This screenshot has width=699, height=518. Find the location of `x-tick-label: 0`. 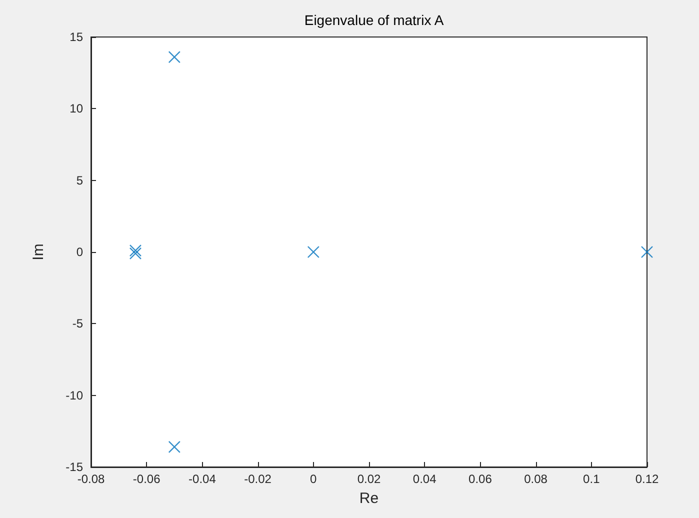

x-tick-label: 0 is located at coordinates (314, 479).